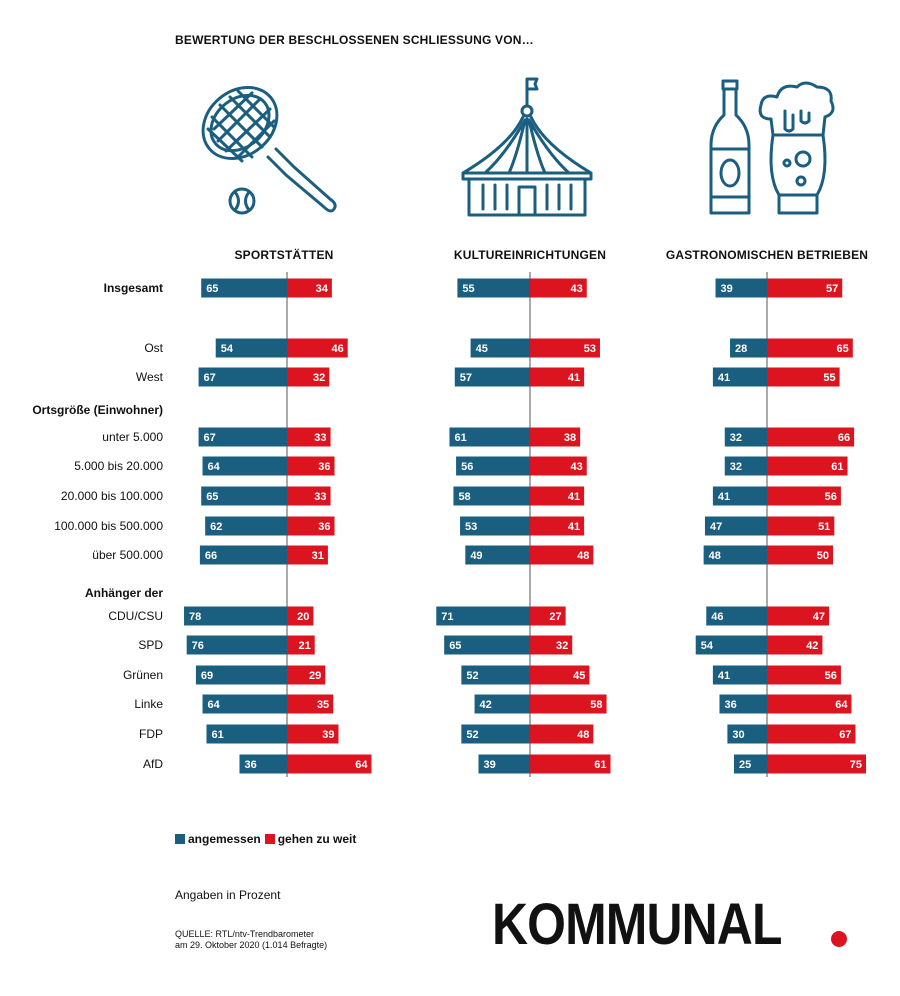 The height and width of the screenshot is (996, 900). I want to click on value-label-gehen-zu-weit: 27, so click(555, 617).